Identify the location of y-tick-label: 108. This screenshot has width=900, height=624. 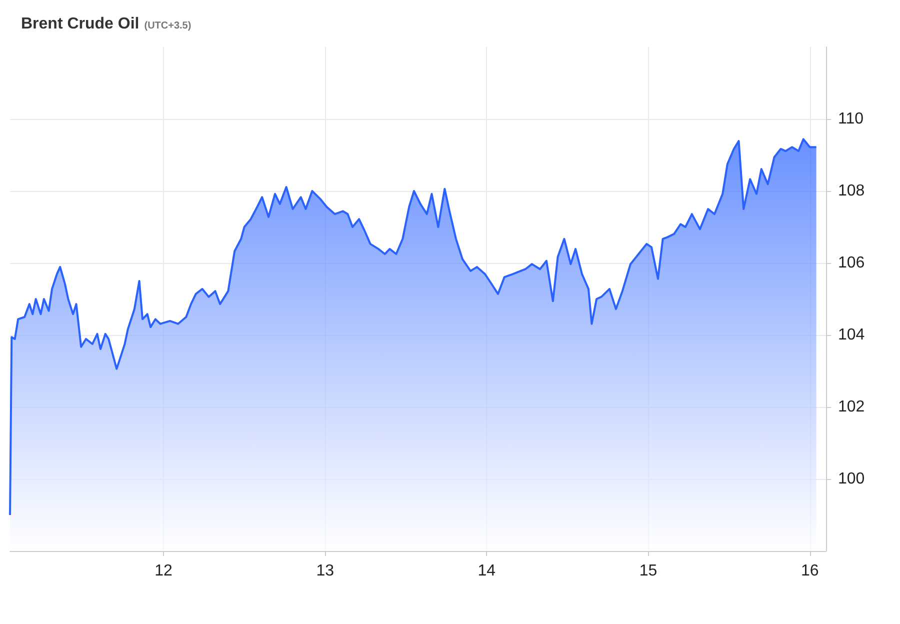
(851, 191).